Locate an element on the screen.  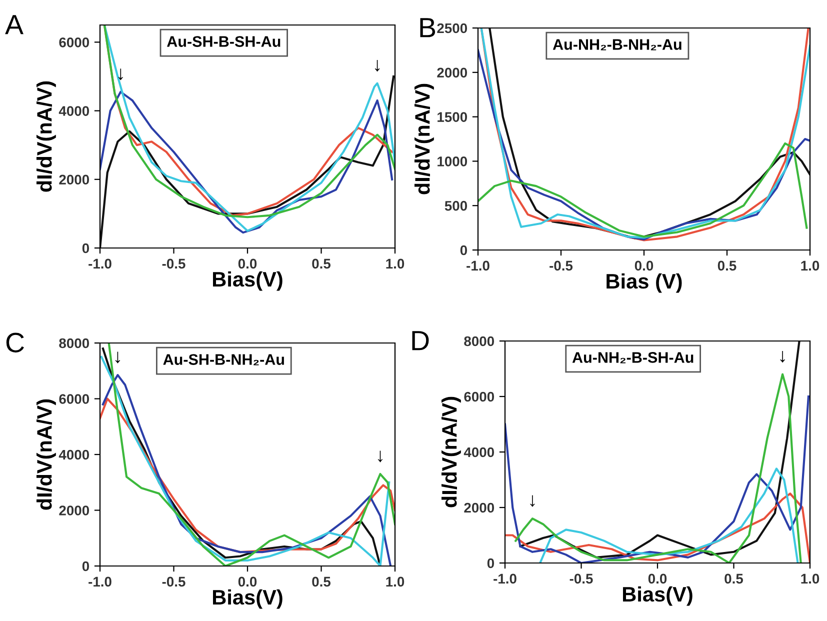
y-tick-label: 1000 is located at coordinates (453, 161).